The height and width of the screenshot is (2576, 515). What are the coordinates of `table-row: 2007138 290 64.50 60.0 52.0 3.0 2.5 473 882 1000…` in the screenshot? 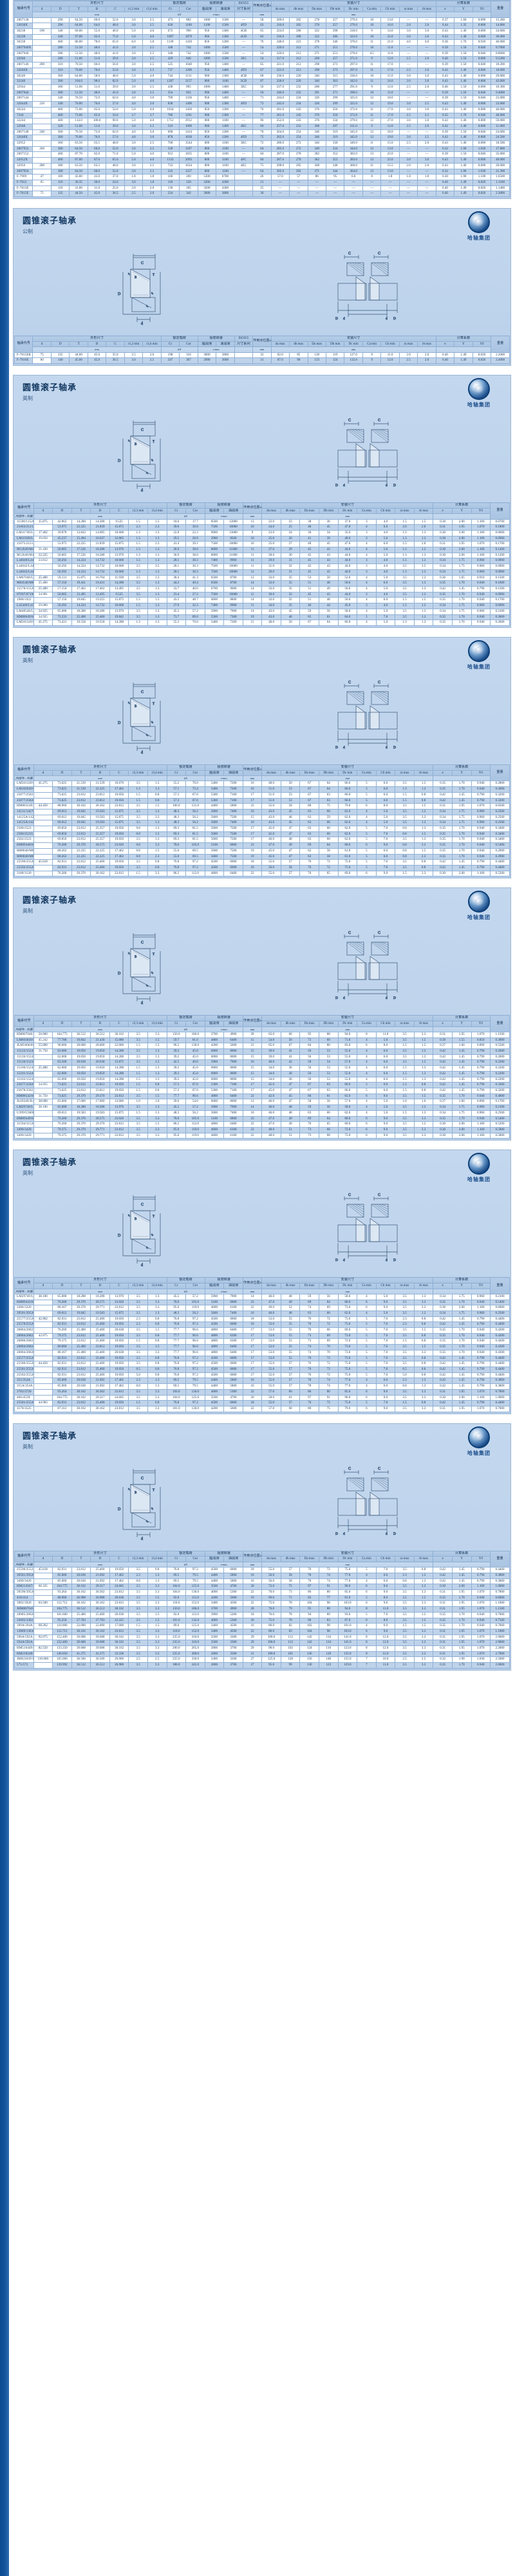 It's located at (262, 20).